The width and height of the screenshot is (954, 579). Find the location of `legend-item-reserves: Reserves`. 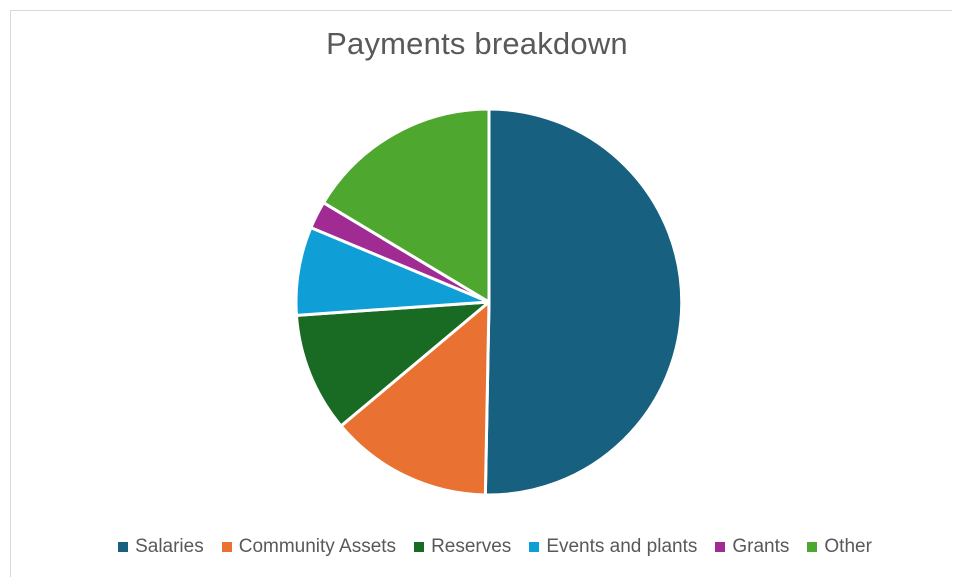

legend-item-reserves: Reserves is located at coordinates (462, 547).